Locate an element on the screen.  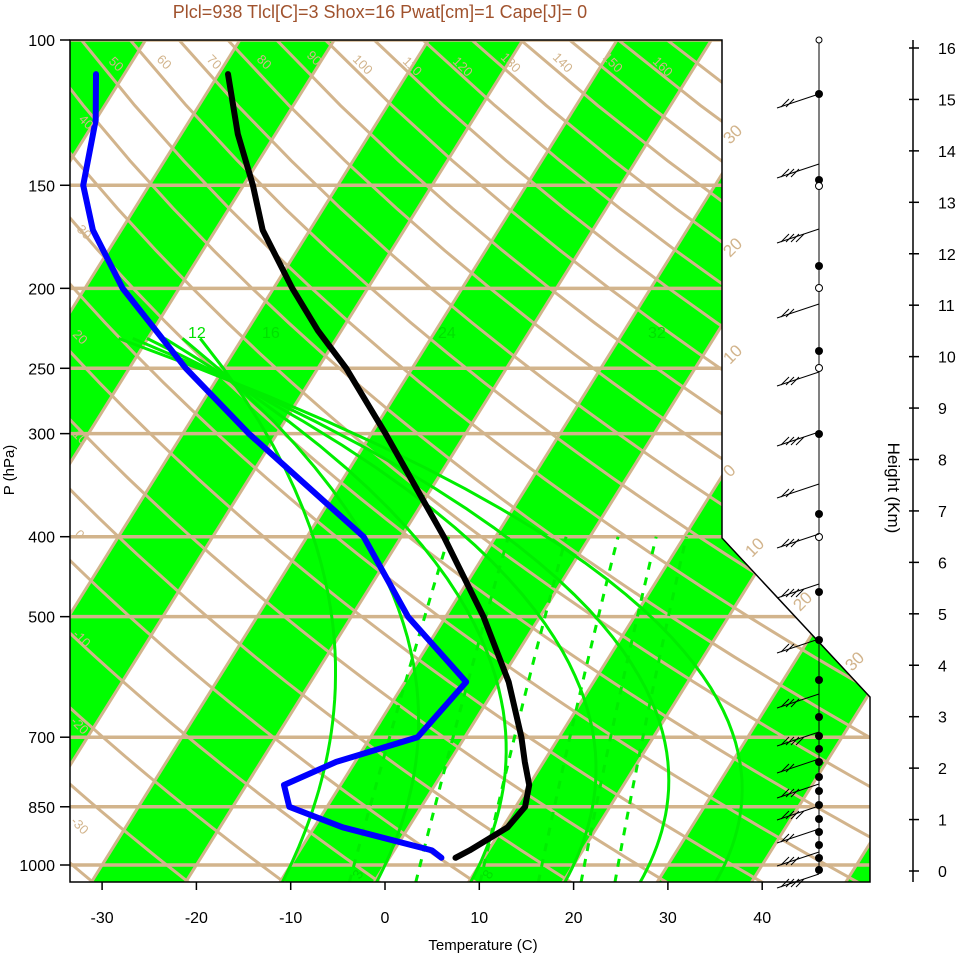
temperature-tick-label: 20 is located at coordinates (574, 918).